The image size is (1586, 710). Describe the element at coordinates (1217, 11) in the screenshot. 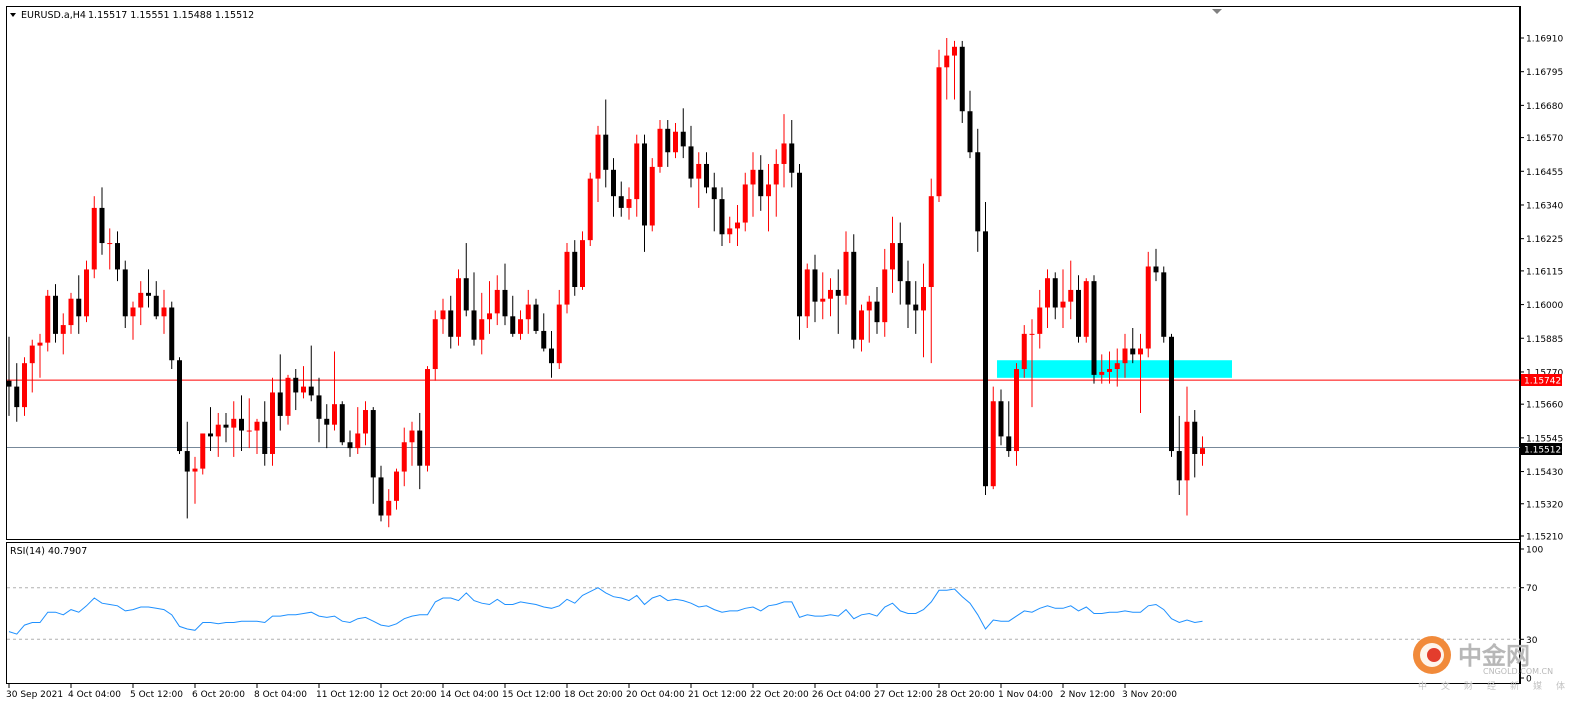

I see `chart-shift-marker-icon` at that location.